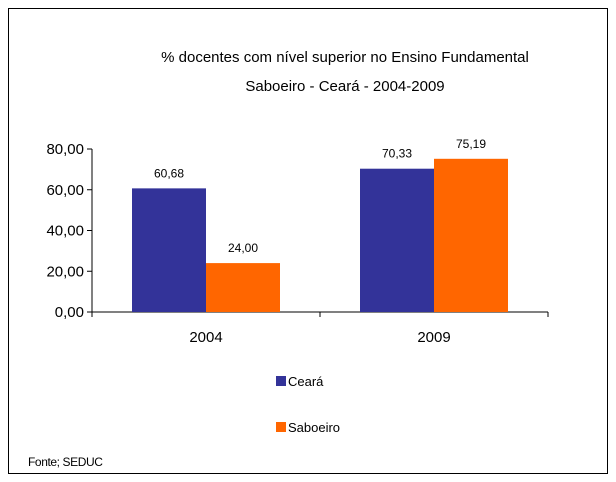 This screenshot has height=482, width=616. What do you see at coordinates (243, 248) in the screenshot?
I see `data-label: 24,00` at bounding box center [243, 248].